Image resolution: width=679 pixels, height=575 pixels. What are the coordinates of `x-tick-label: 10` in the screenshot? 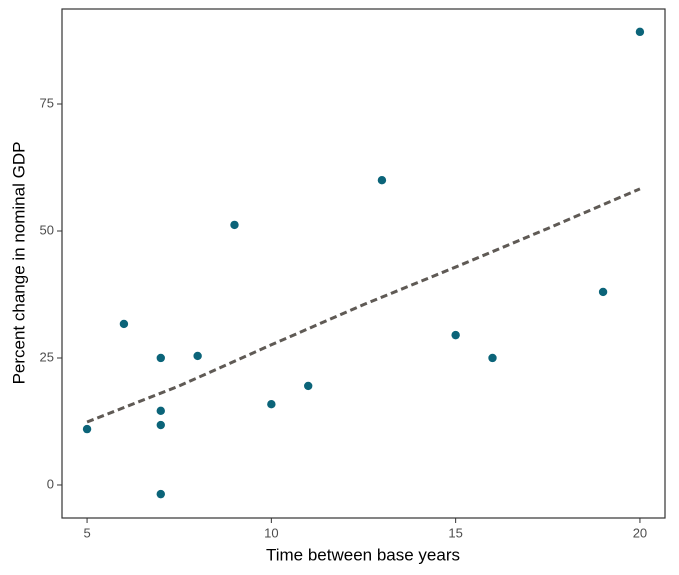 It's located at (271, 532).